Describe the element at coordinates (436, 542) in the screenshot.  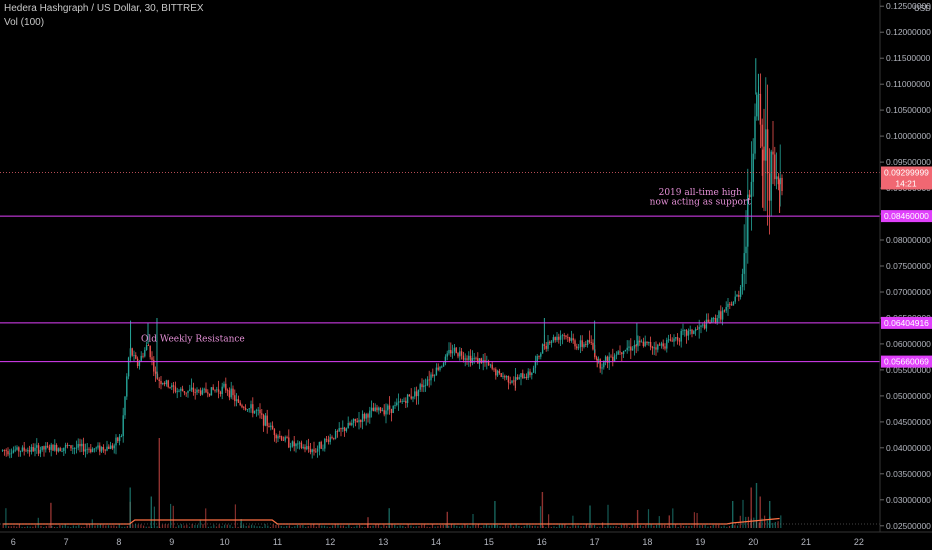
I see `x-tick-label: 14` at that location.